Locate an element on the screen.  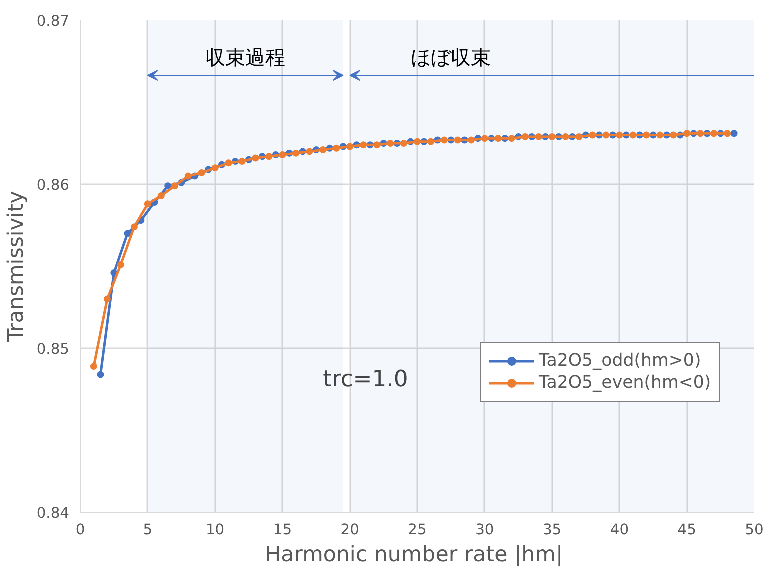
band-label: ほぼ収束 is located at coordinates (451, 59).